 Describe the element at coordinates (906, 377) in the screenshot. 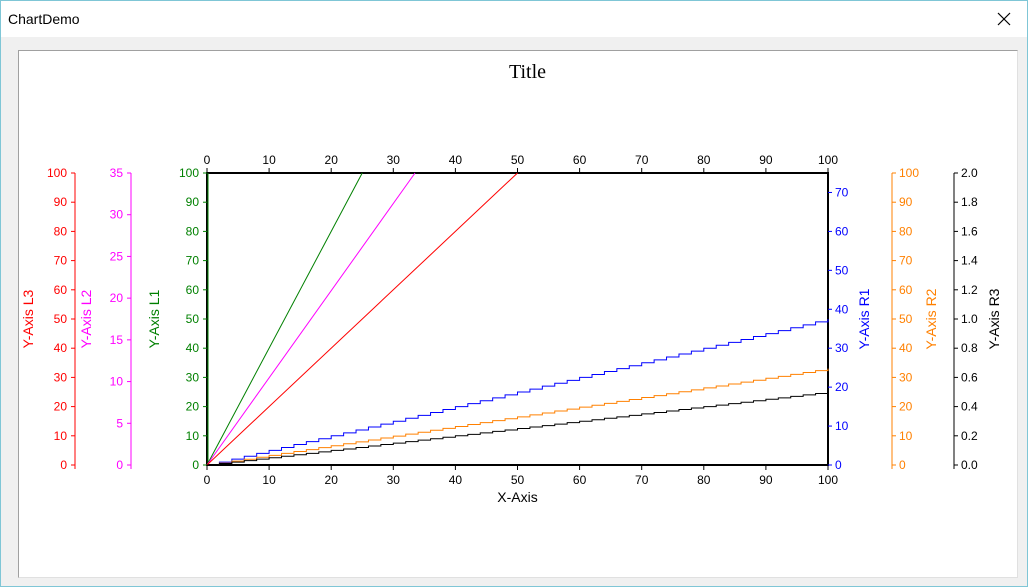

I see `y-tick-label-r2: 30` at that location.